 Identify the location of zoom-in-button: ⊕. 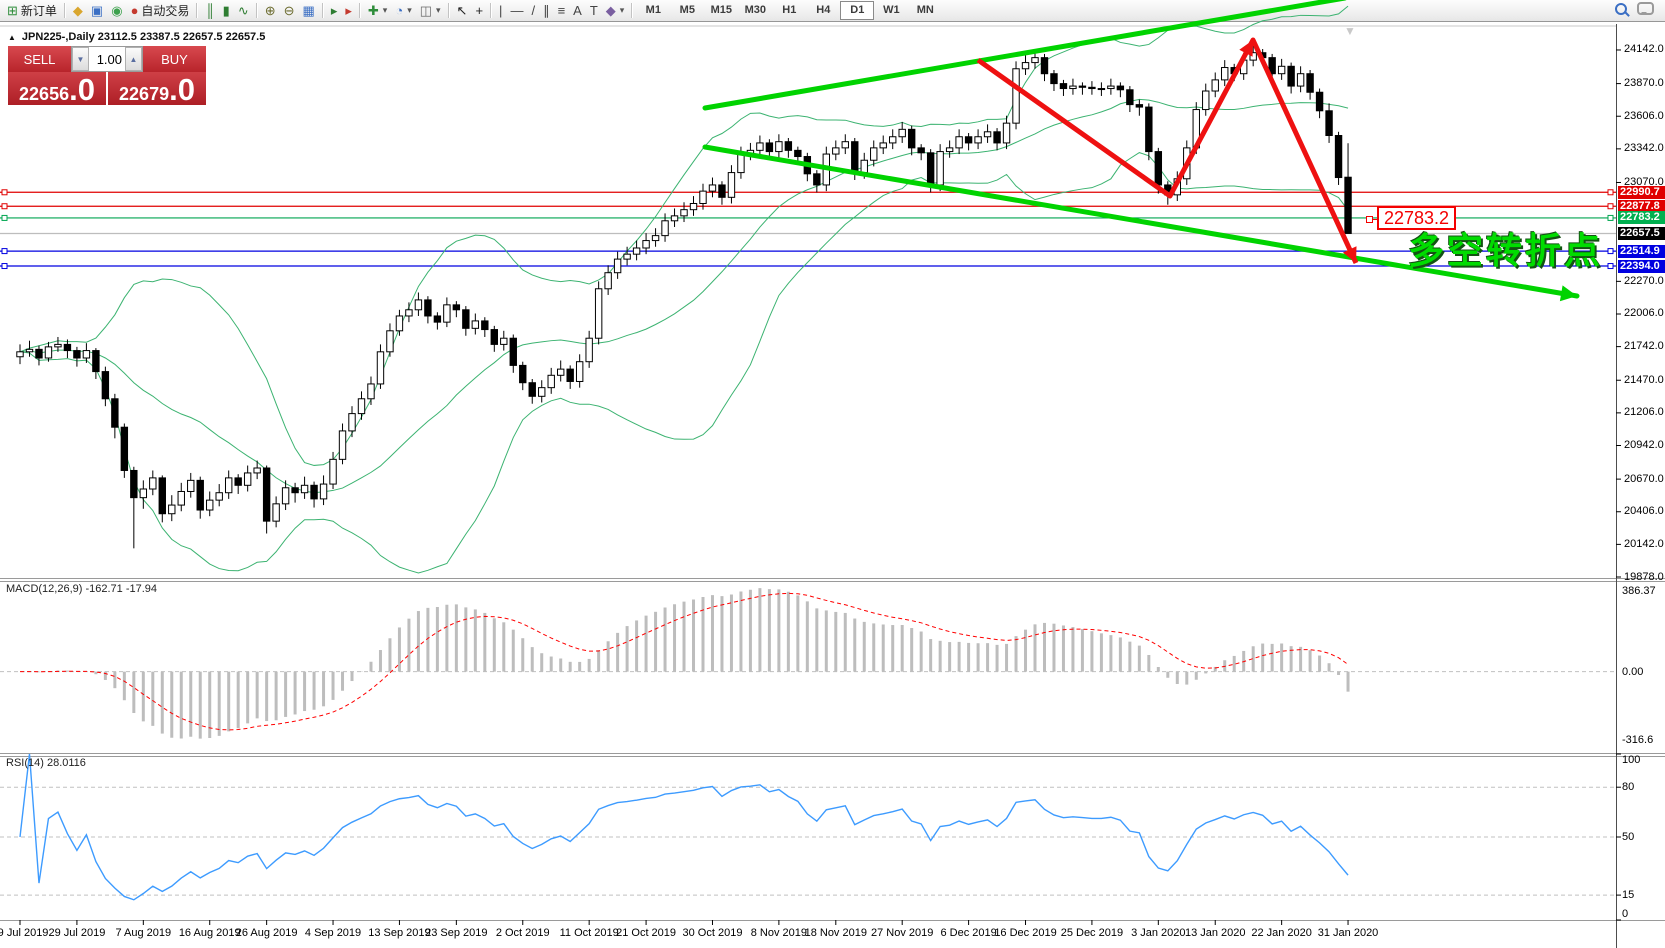
(270, 11).